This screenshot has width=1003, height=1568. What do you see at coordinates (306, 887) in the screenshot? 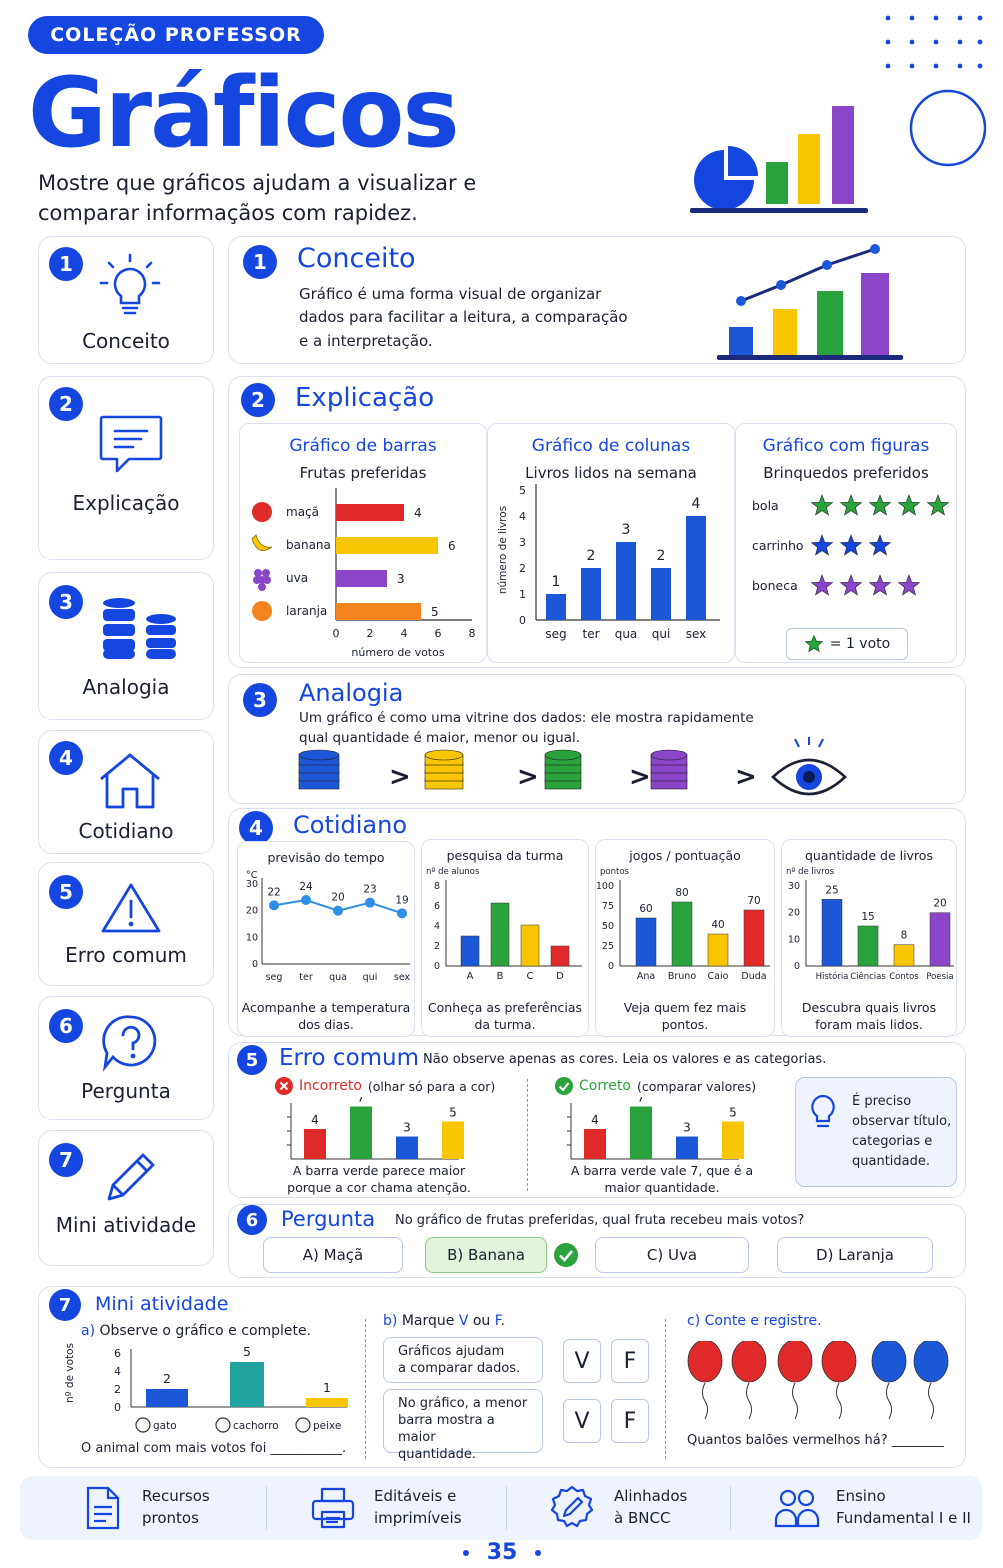
I see `data-label: 24` at bounding box center [306, 887].